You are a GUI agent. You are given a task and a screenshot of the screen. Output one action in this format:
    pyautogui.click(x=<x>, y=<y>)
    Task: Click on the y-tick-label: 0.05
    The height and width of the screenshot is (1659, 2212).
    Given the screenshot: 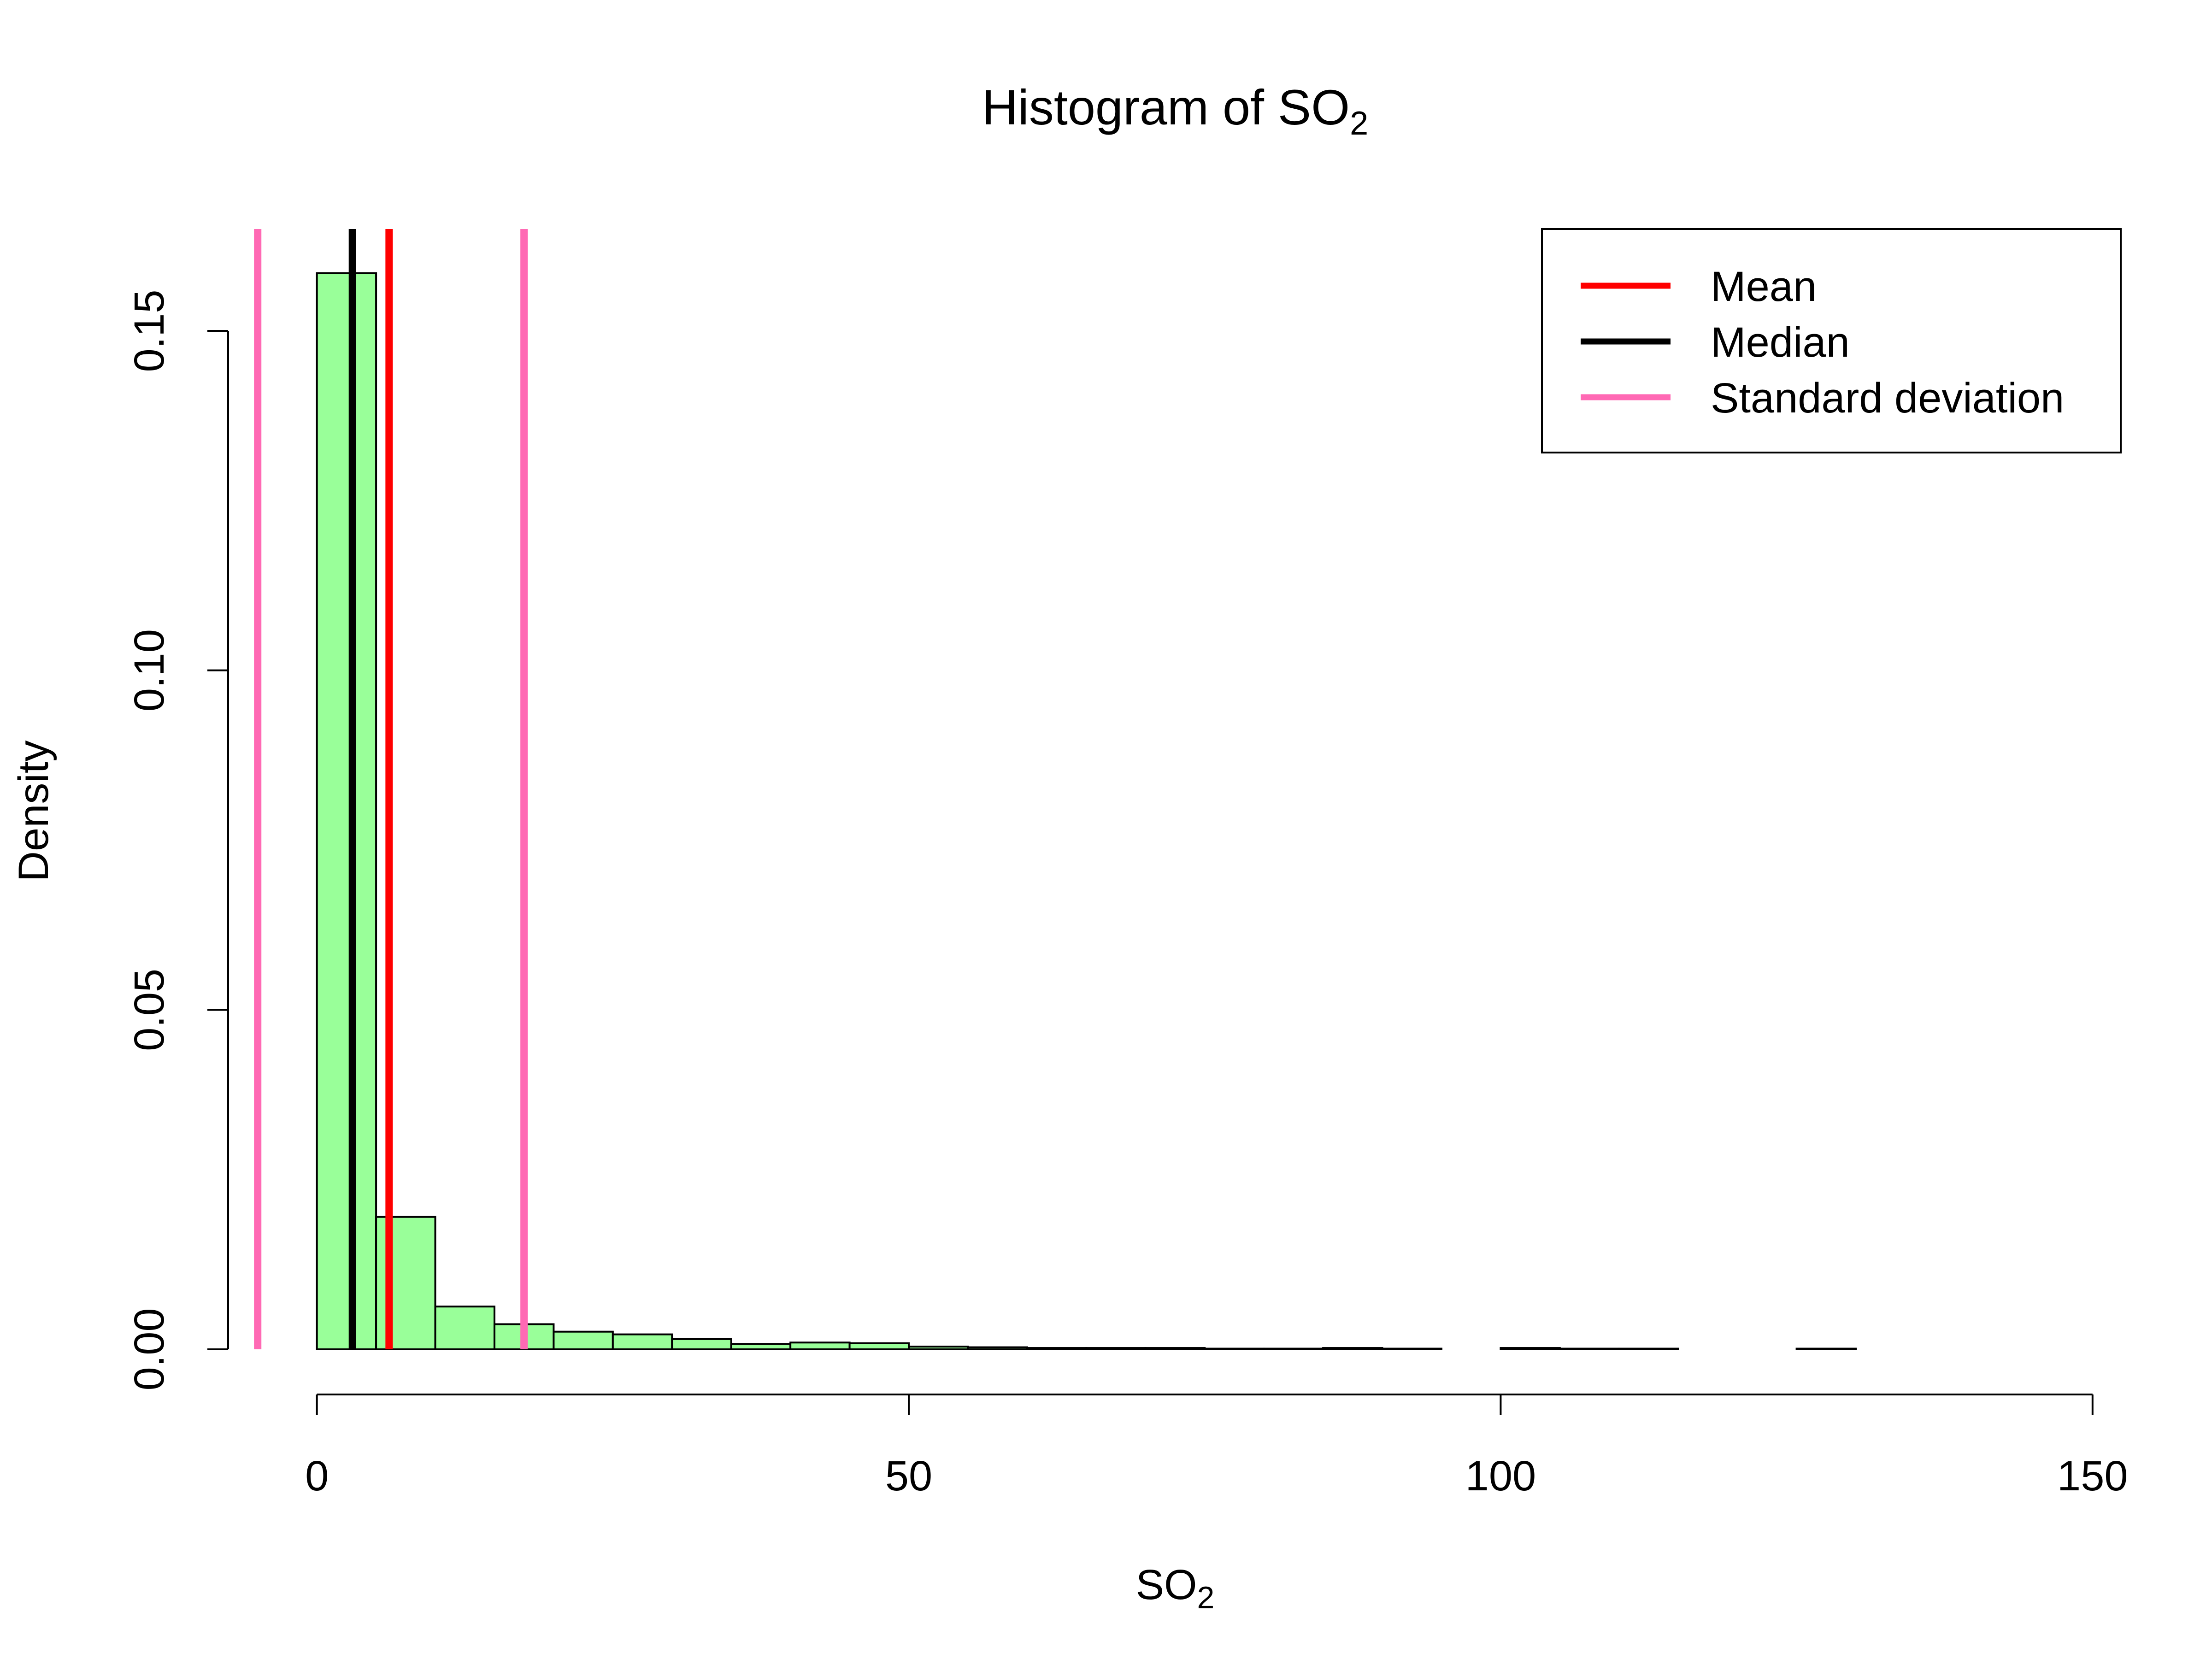 What is the action you would take?
    pyautogui.click(x=149, y=1010)
    